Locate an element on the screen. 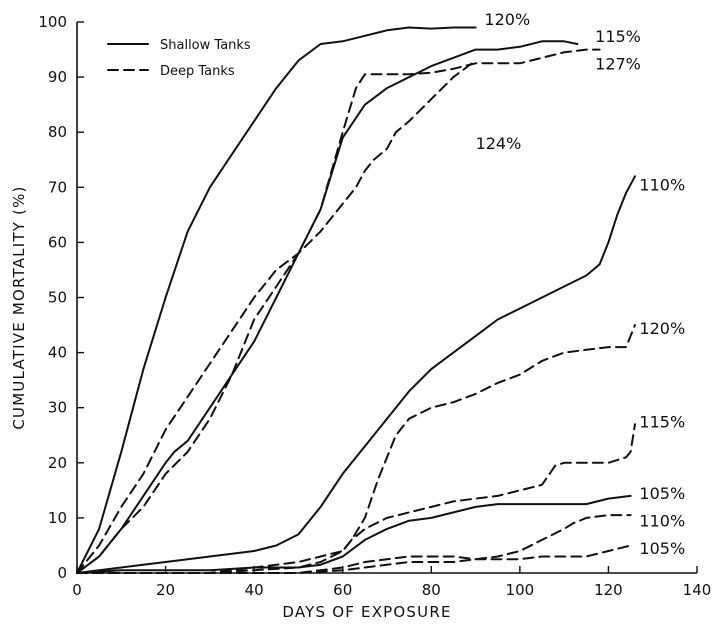 Image resolution: width=716 pixels, height=624 pixels. x-tick-label: 0 is located at coordinates (77, 590).